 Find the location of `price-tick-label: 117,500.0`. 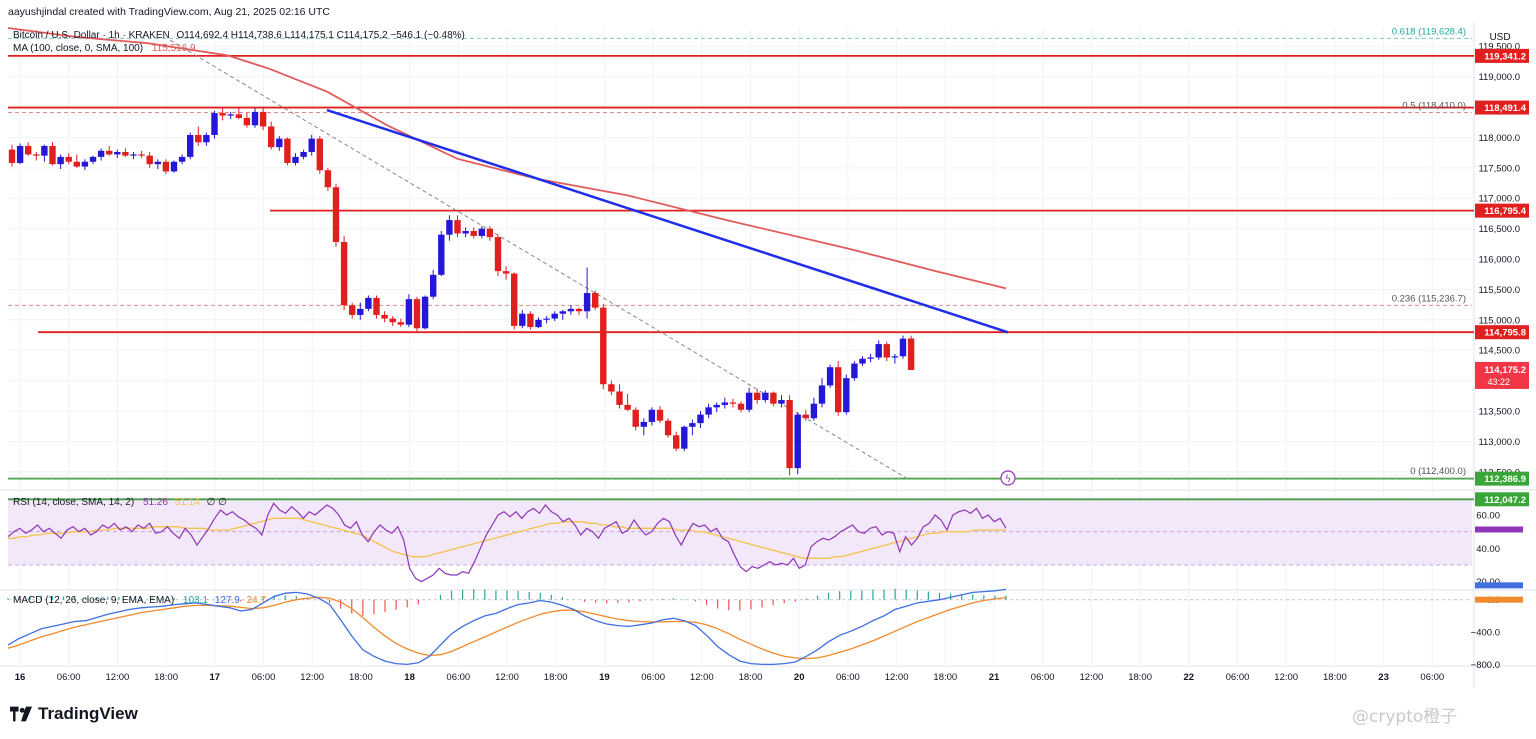

price-tick-label: 117,500.0 is located at coordinates (1499, 168).